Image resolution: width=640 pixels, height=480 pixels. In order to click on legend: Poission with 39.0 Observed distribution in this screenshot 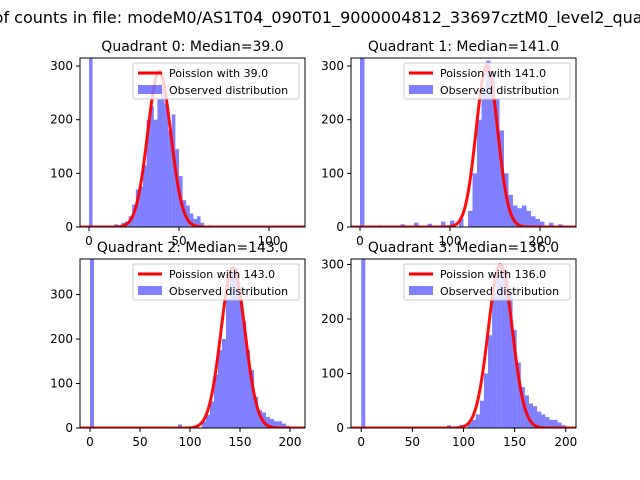, I will do `click(216, 81)`.